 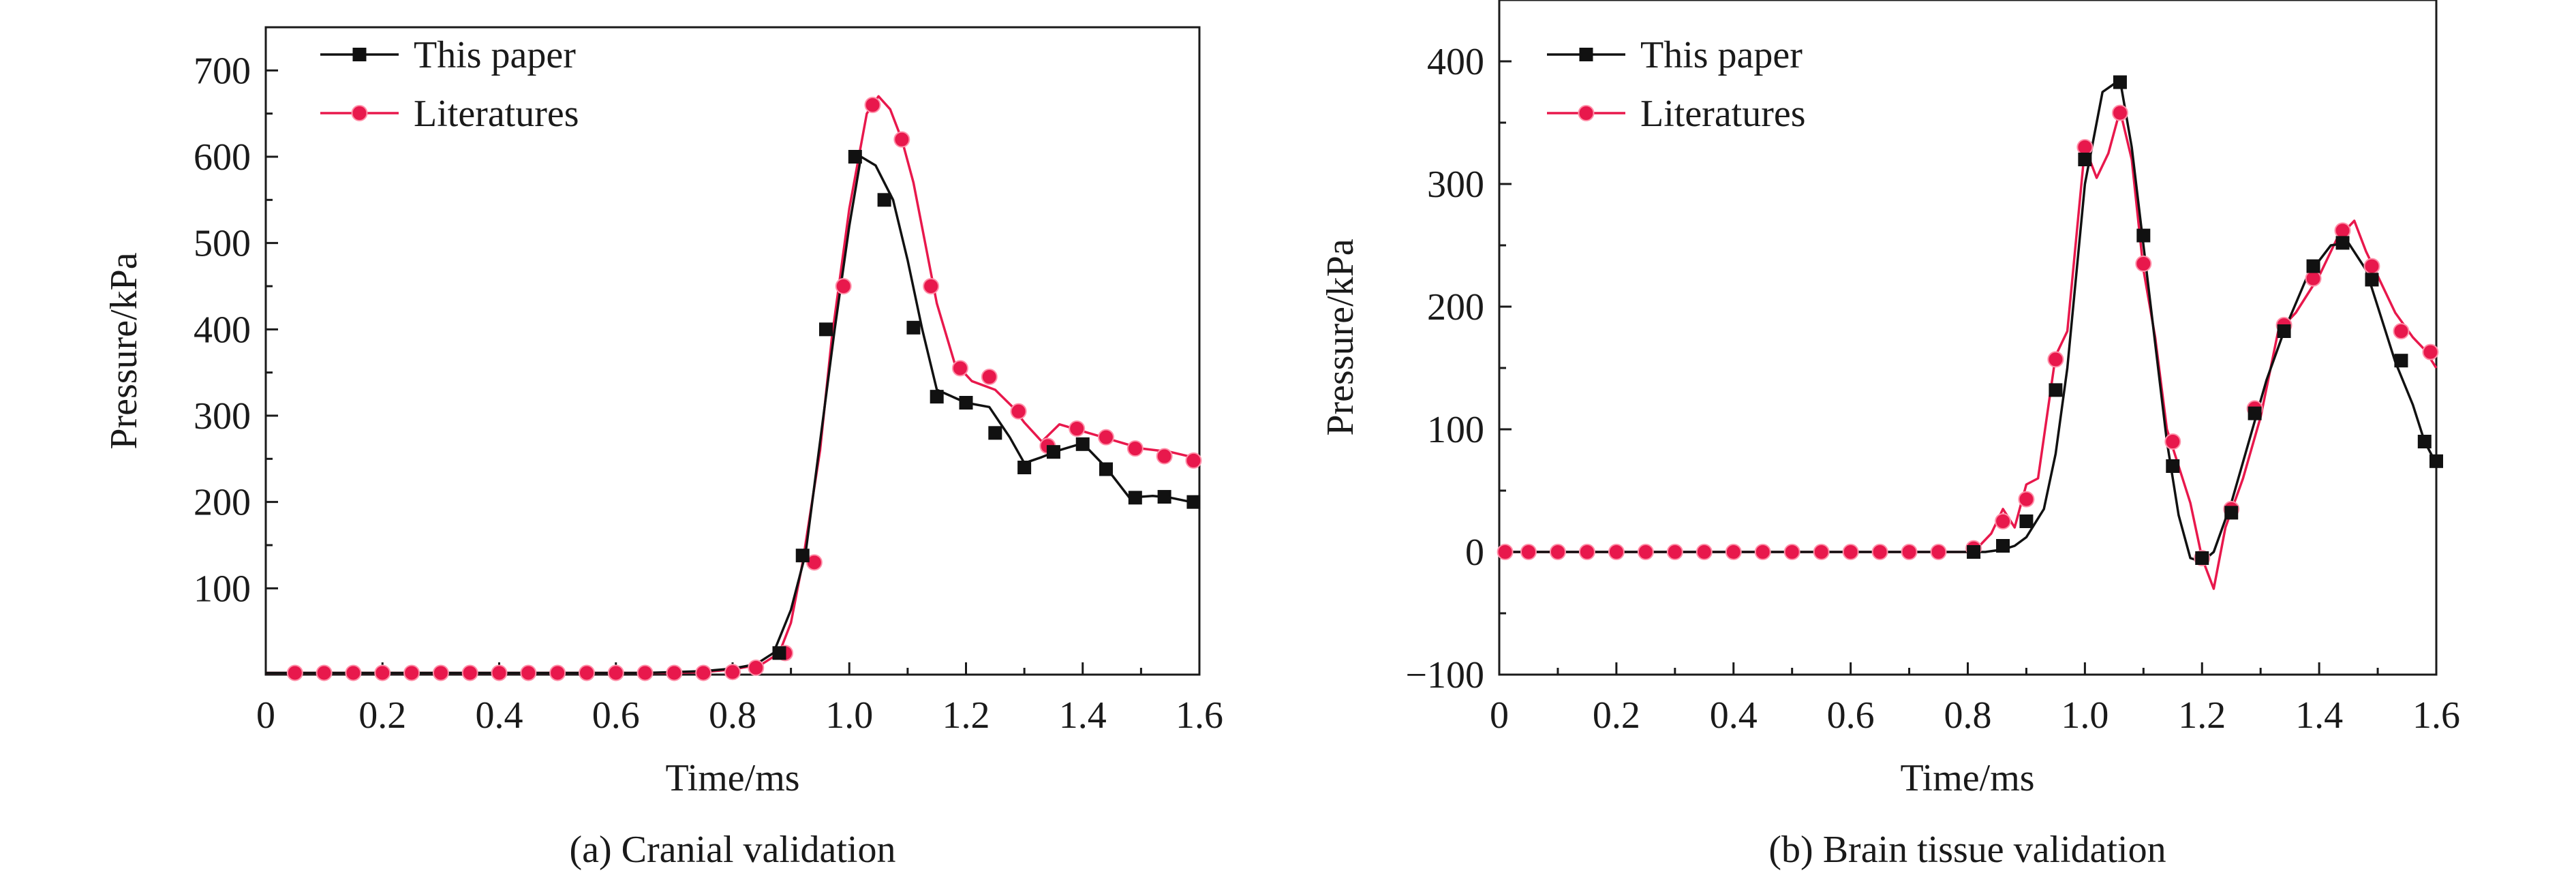 I want to click on y-tick-label: 100, so click(x=1455, y=430).